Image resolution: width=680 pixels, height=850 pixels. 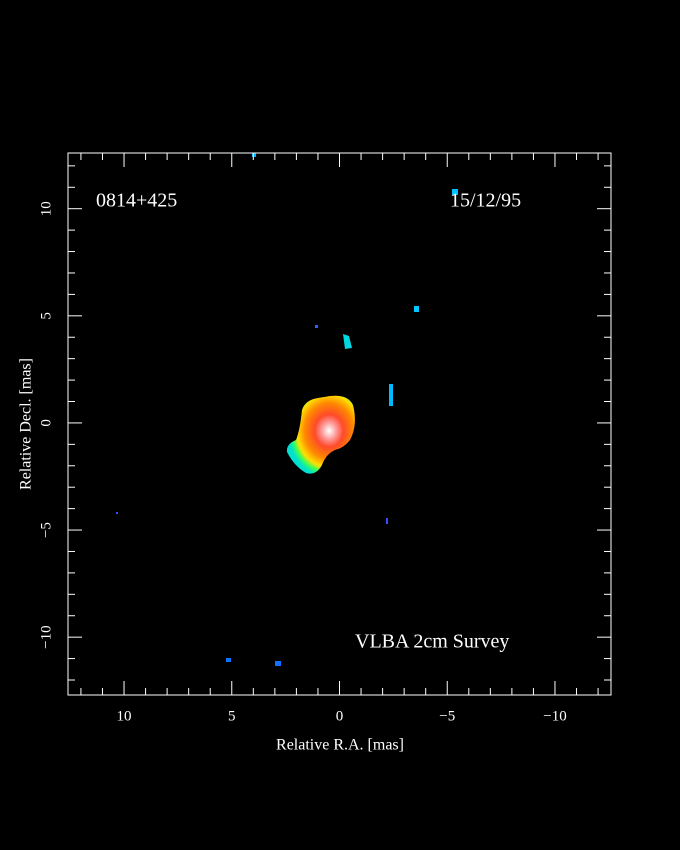 What do you see at coordinates (46, 316) in the screenshot?
I see `y-tick-label: 5` at bounding box center [46, 316].